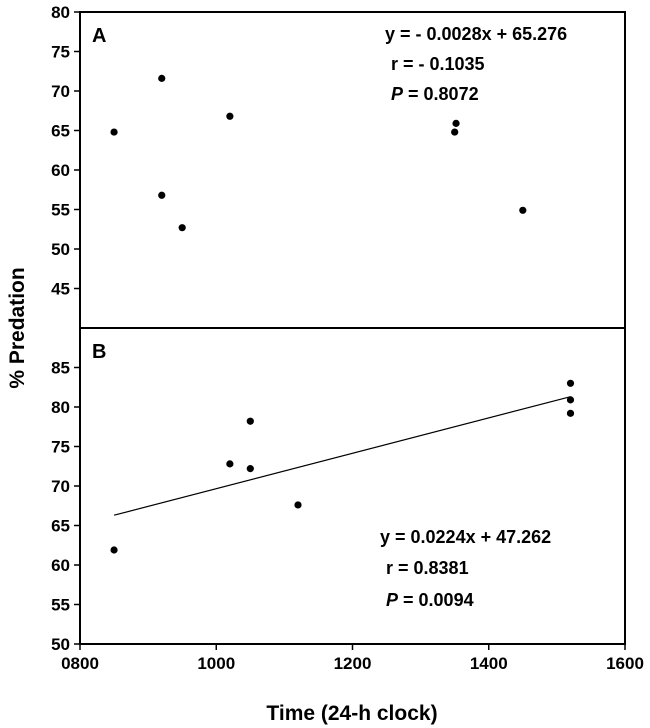 This screenshot has width=650, height=728. Describe the element at coordinates (476, 34) in the screenshot. I see `panel-a-equation: y = - 0.0028x + 65.276` at that location.